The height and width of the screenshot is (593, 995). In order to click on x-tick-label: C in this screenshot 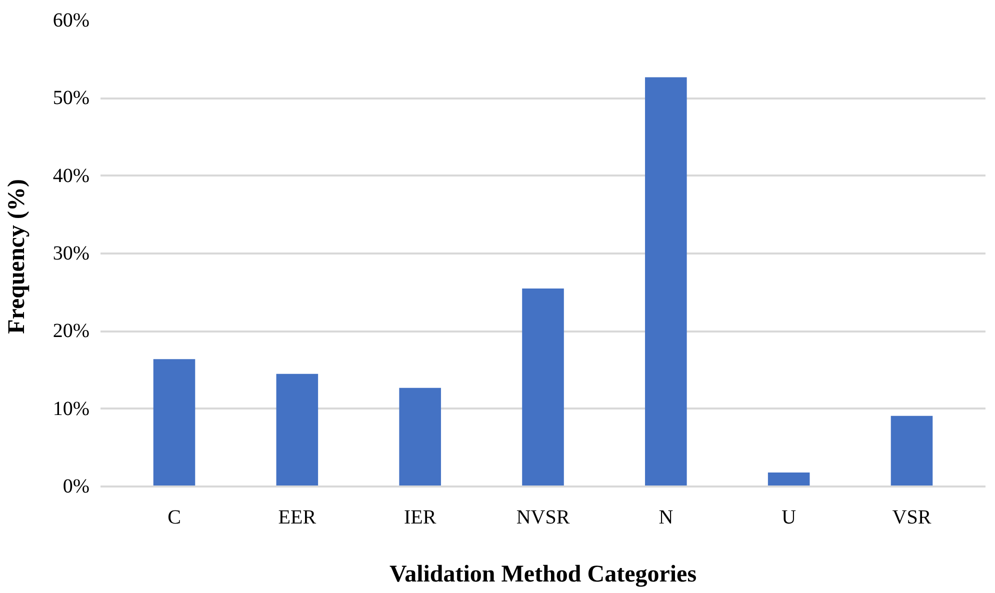, I will do `click(174, 517)`.